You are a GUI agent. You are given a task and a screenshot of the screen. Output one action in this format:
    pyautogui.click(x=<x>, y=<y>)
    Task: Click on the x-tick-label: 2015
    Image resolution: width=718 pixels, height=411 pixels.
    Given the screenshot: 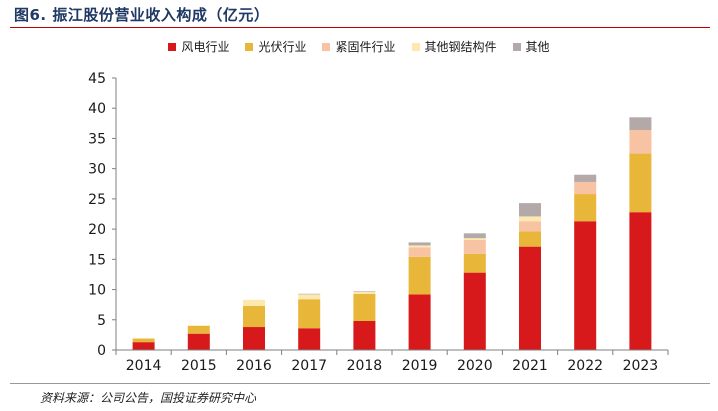 What is the action you would take?
    pyautogui.click(x=199, y=366)
    